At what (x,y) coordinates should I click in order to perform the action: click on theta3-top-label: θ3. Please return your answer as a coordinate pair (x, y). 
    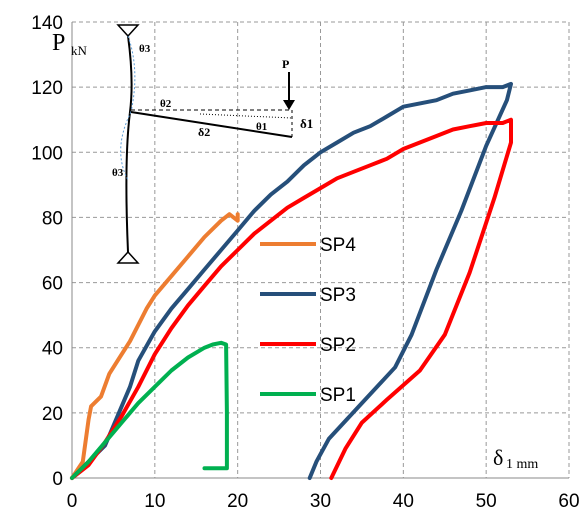
    Looking at the image, I should click on (145, 49).